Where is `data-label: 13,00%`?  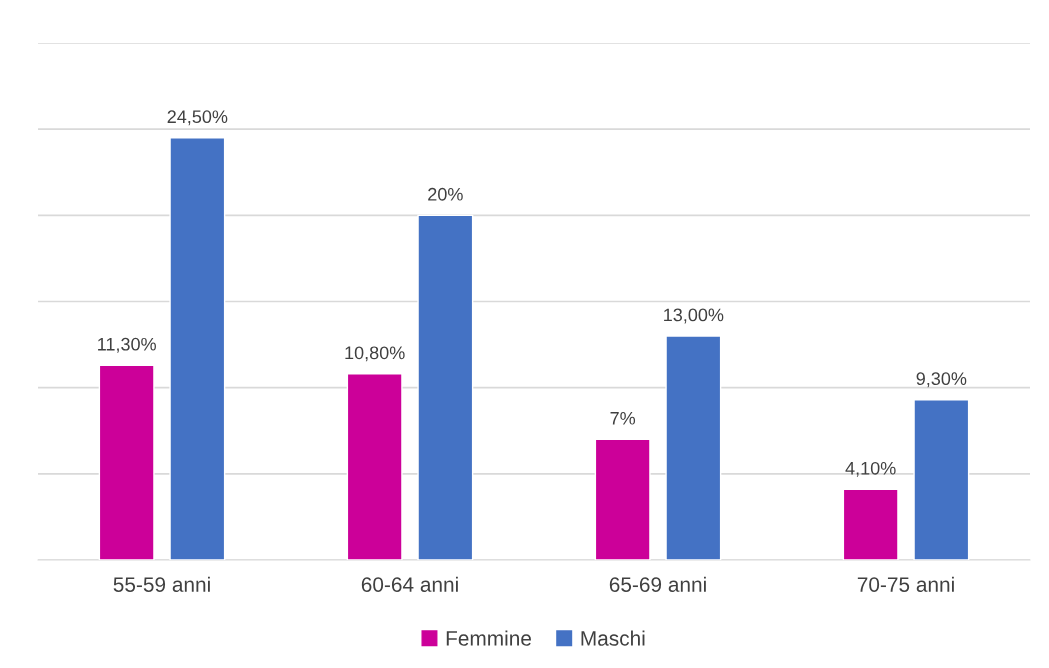 data-label: 13,00% is located at coordinates (694, 316).